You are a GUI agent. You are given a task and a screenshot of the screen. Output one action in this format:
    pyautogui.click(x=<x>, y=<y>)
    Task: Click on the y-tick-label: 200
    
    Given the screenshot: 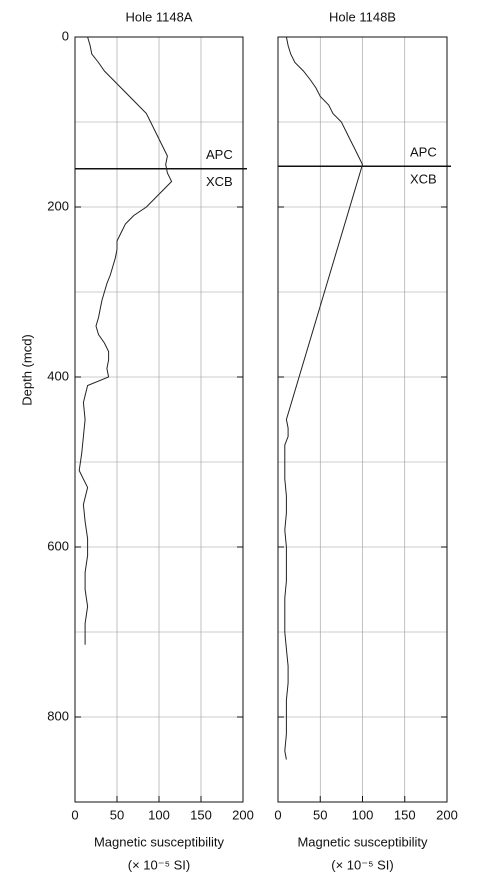 What is the action you would take?
    pyautogui.click(x=58, y=205)
    